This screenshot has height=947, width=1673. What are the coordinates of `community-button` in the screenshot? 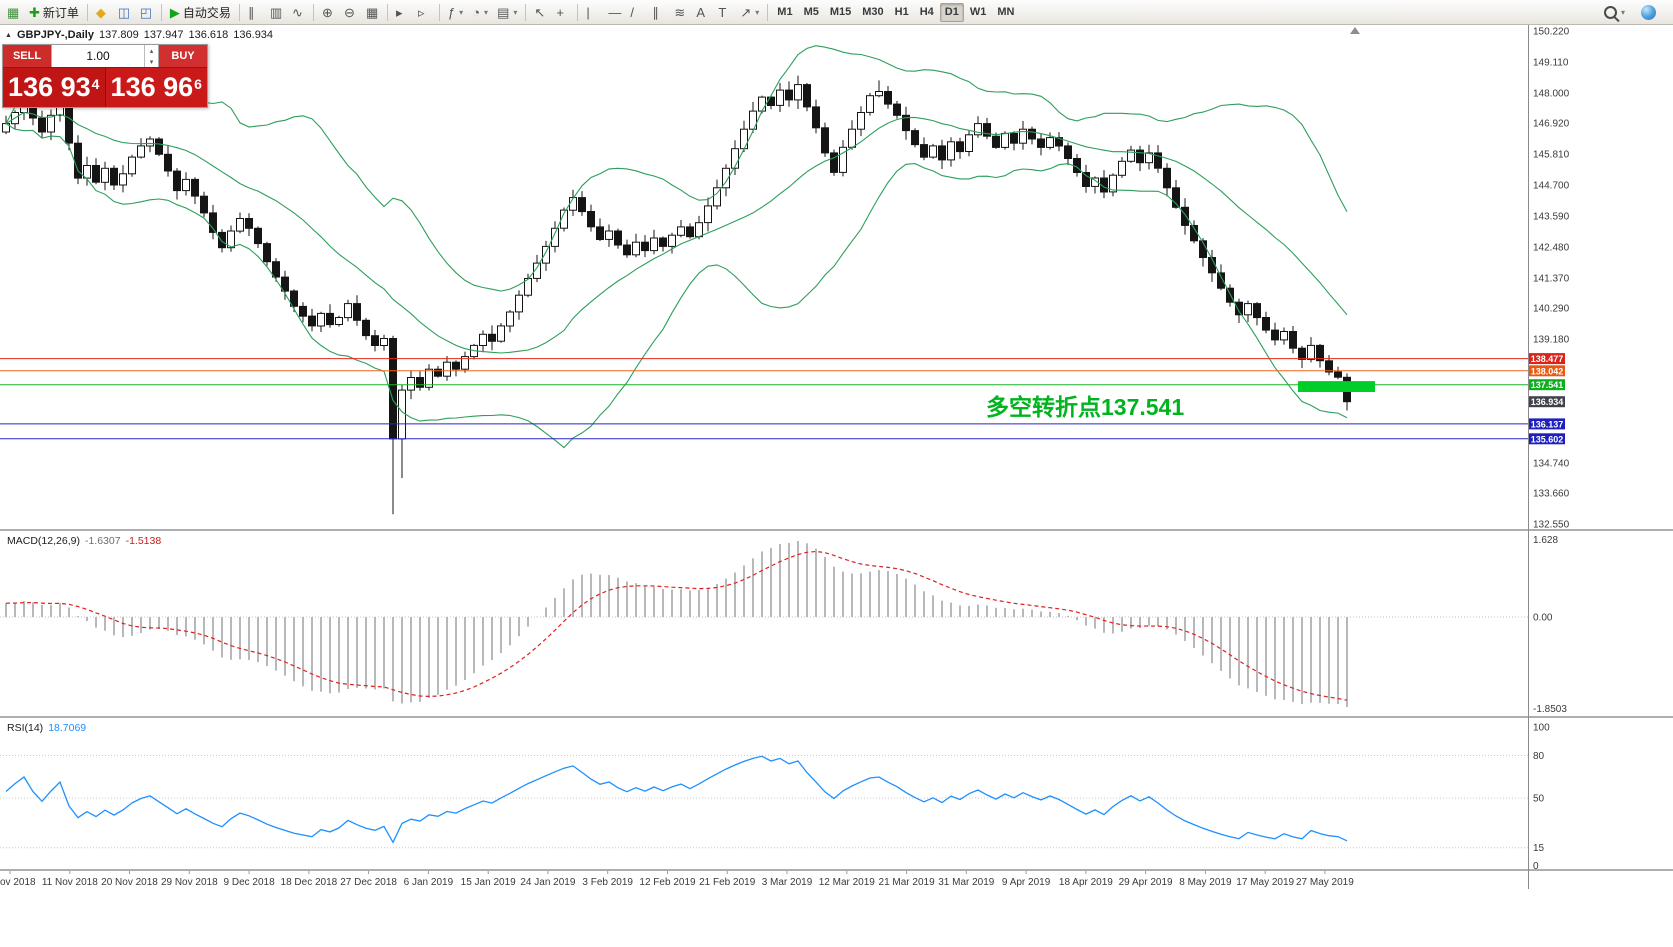 It's located at (1648, 12).